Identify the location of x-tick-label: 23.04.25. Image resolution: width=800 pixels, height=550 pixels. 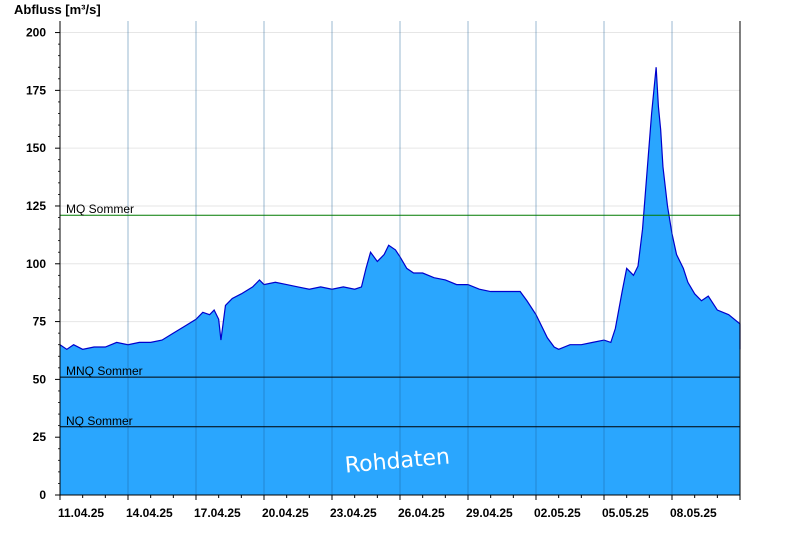
(353, 513).